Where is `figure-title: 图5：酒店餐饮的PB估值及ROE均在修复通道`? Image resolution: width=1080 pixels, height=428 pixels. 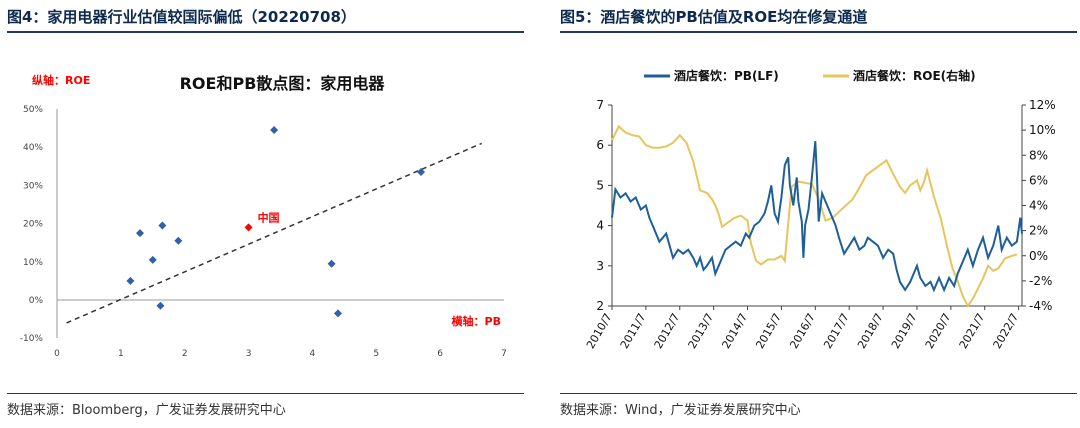
figure-title: 图5：酒店餐饮的PB估值及ROE均在修复通道 is located at coordinates (714, 17).